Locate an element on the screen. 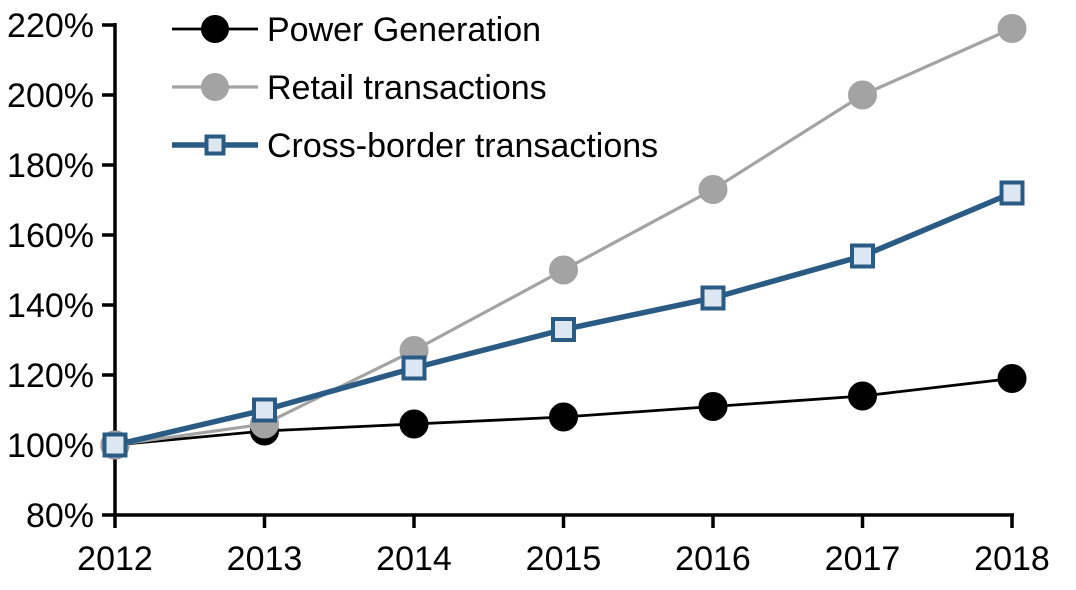 The image size is (1076, 590). legend-label: Retail transactions is located at coordinates (407, 88).